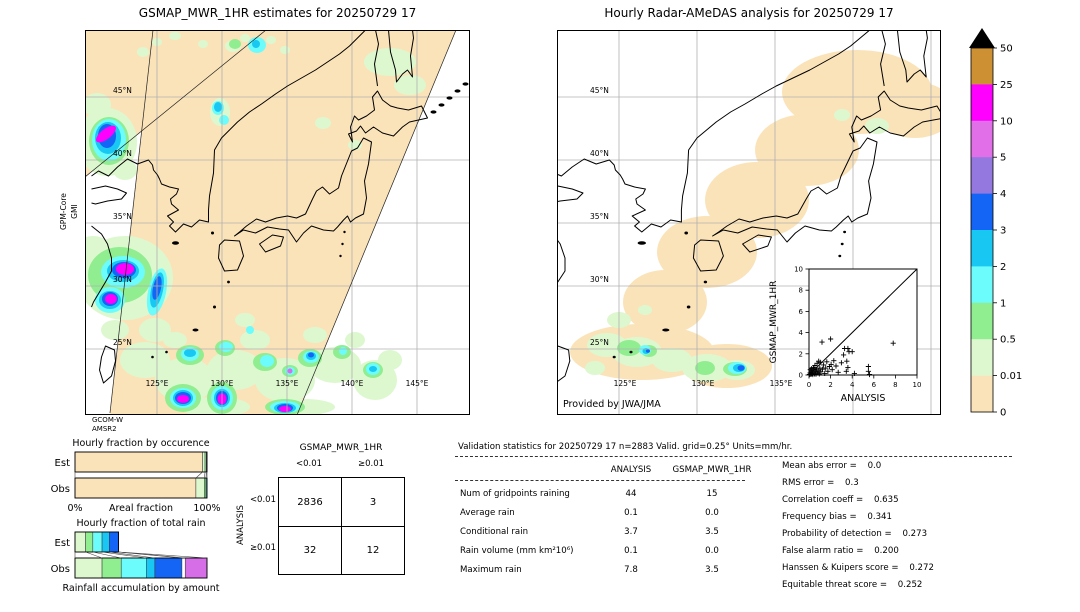 The image size is (1080, 612). I want to click on satellite1-sensor-label: GMI, so click(75, 211).